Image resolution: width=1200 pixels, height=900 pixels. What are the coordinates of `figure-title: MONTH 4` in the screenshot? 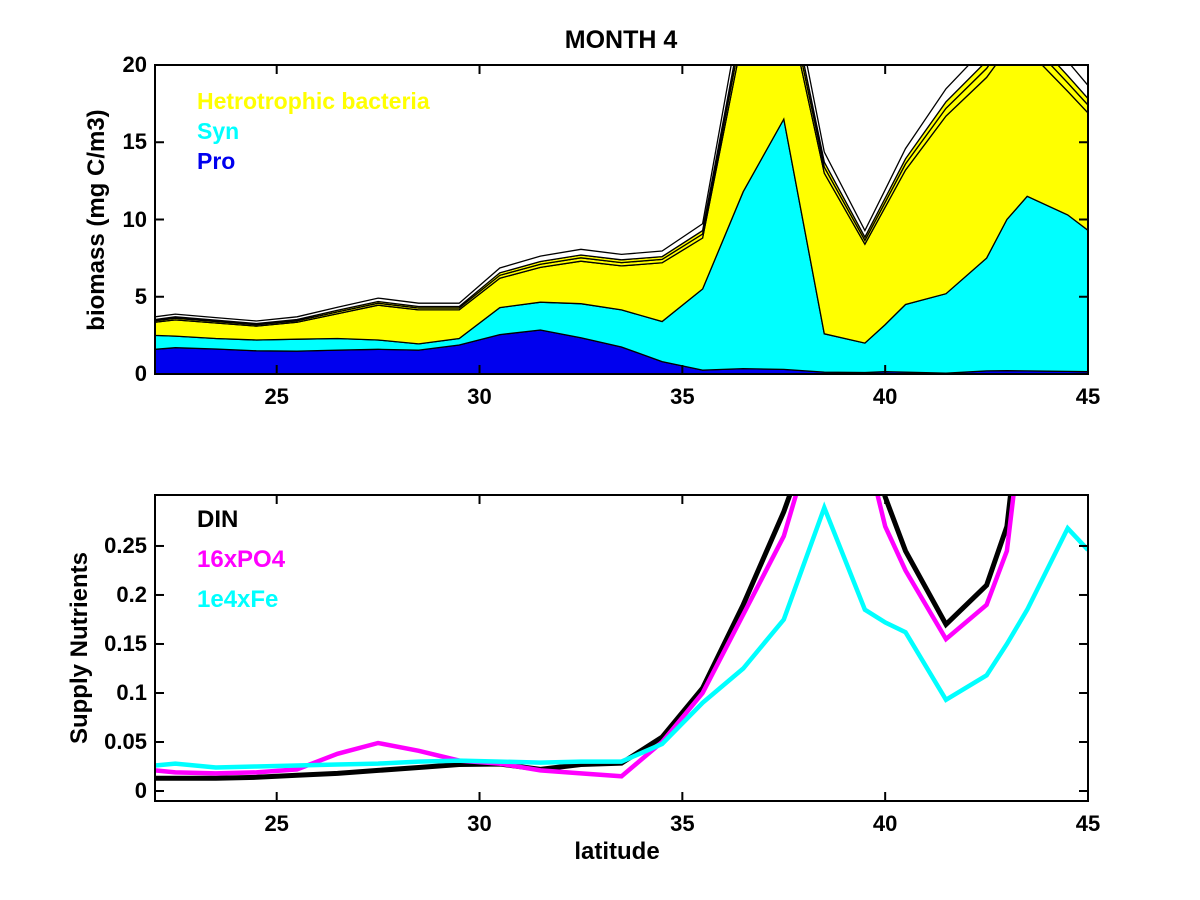 It's located at (621, 40).